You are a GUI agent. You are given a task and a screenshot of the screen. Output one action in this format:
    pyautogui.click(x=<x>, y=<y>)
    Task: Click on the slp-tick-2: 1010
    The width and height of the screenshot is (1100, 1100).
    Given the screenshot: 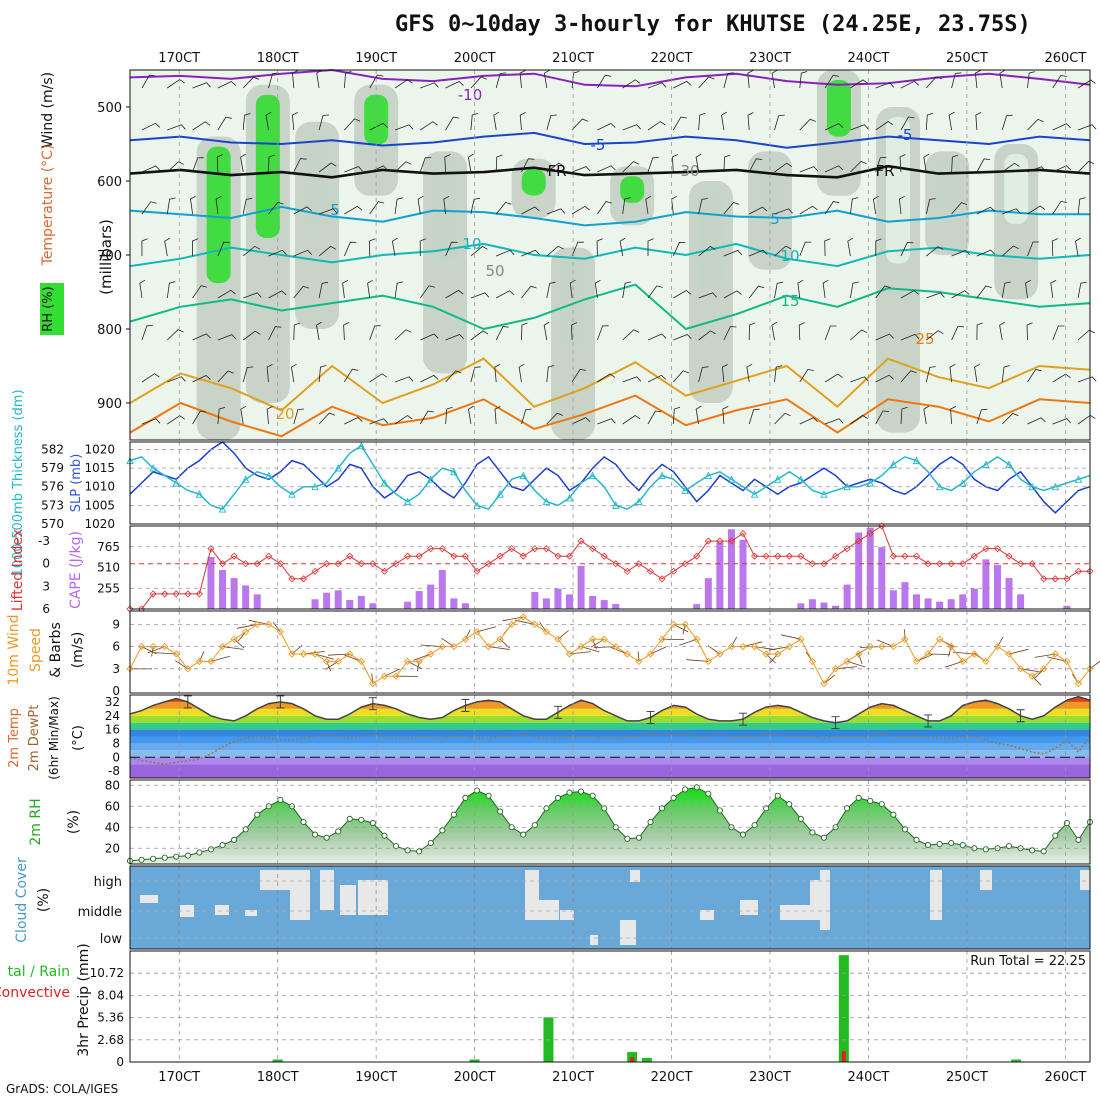 What is the action you would take?
    pyautogui.click(x=99, y=487)
    